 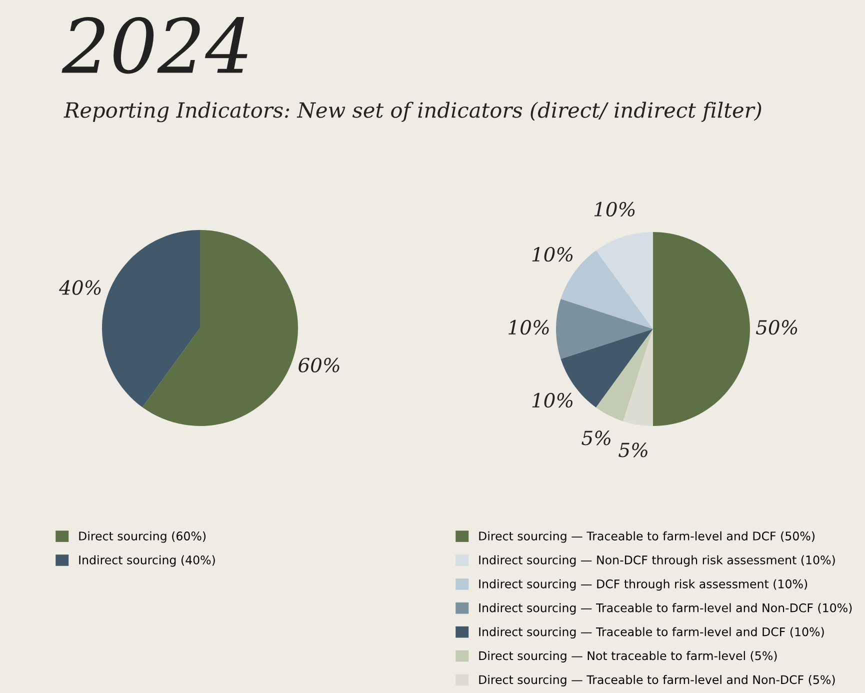 I want to click on data-label: 50%, so click(x=777, y=327).